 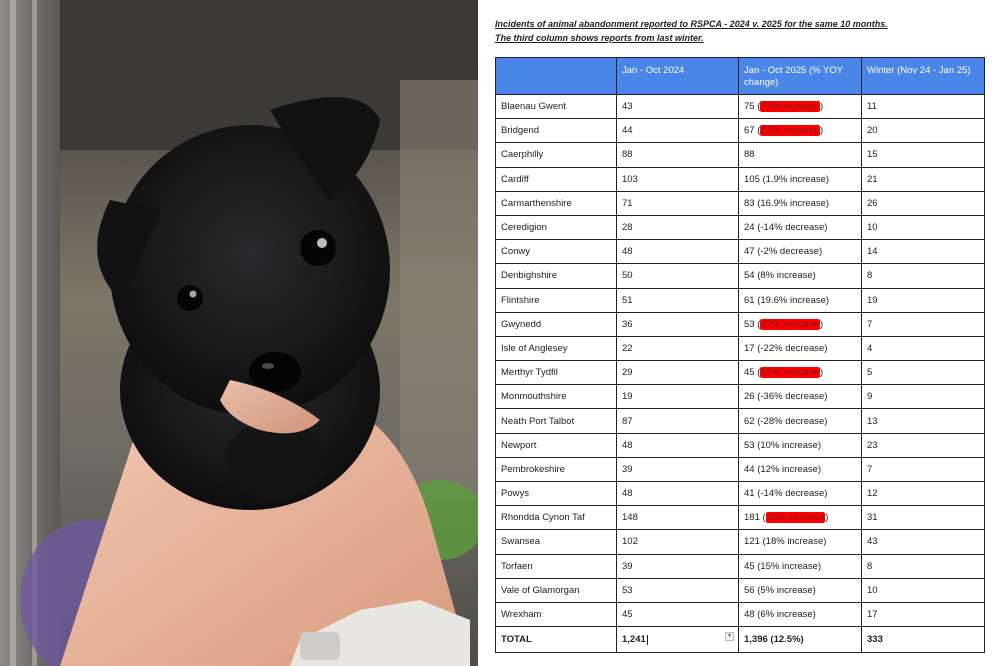 I want to click on area-cell: Pembrokeshire, so click(x=556, y=469).